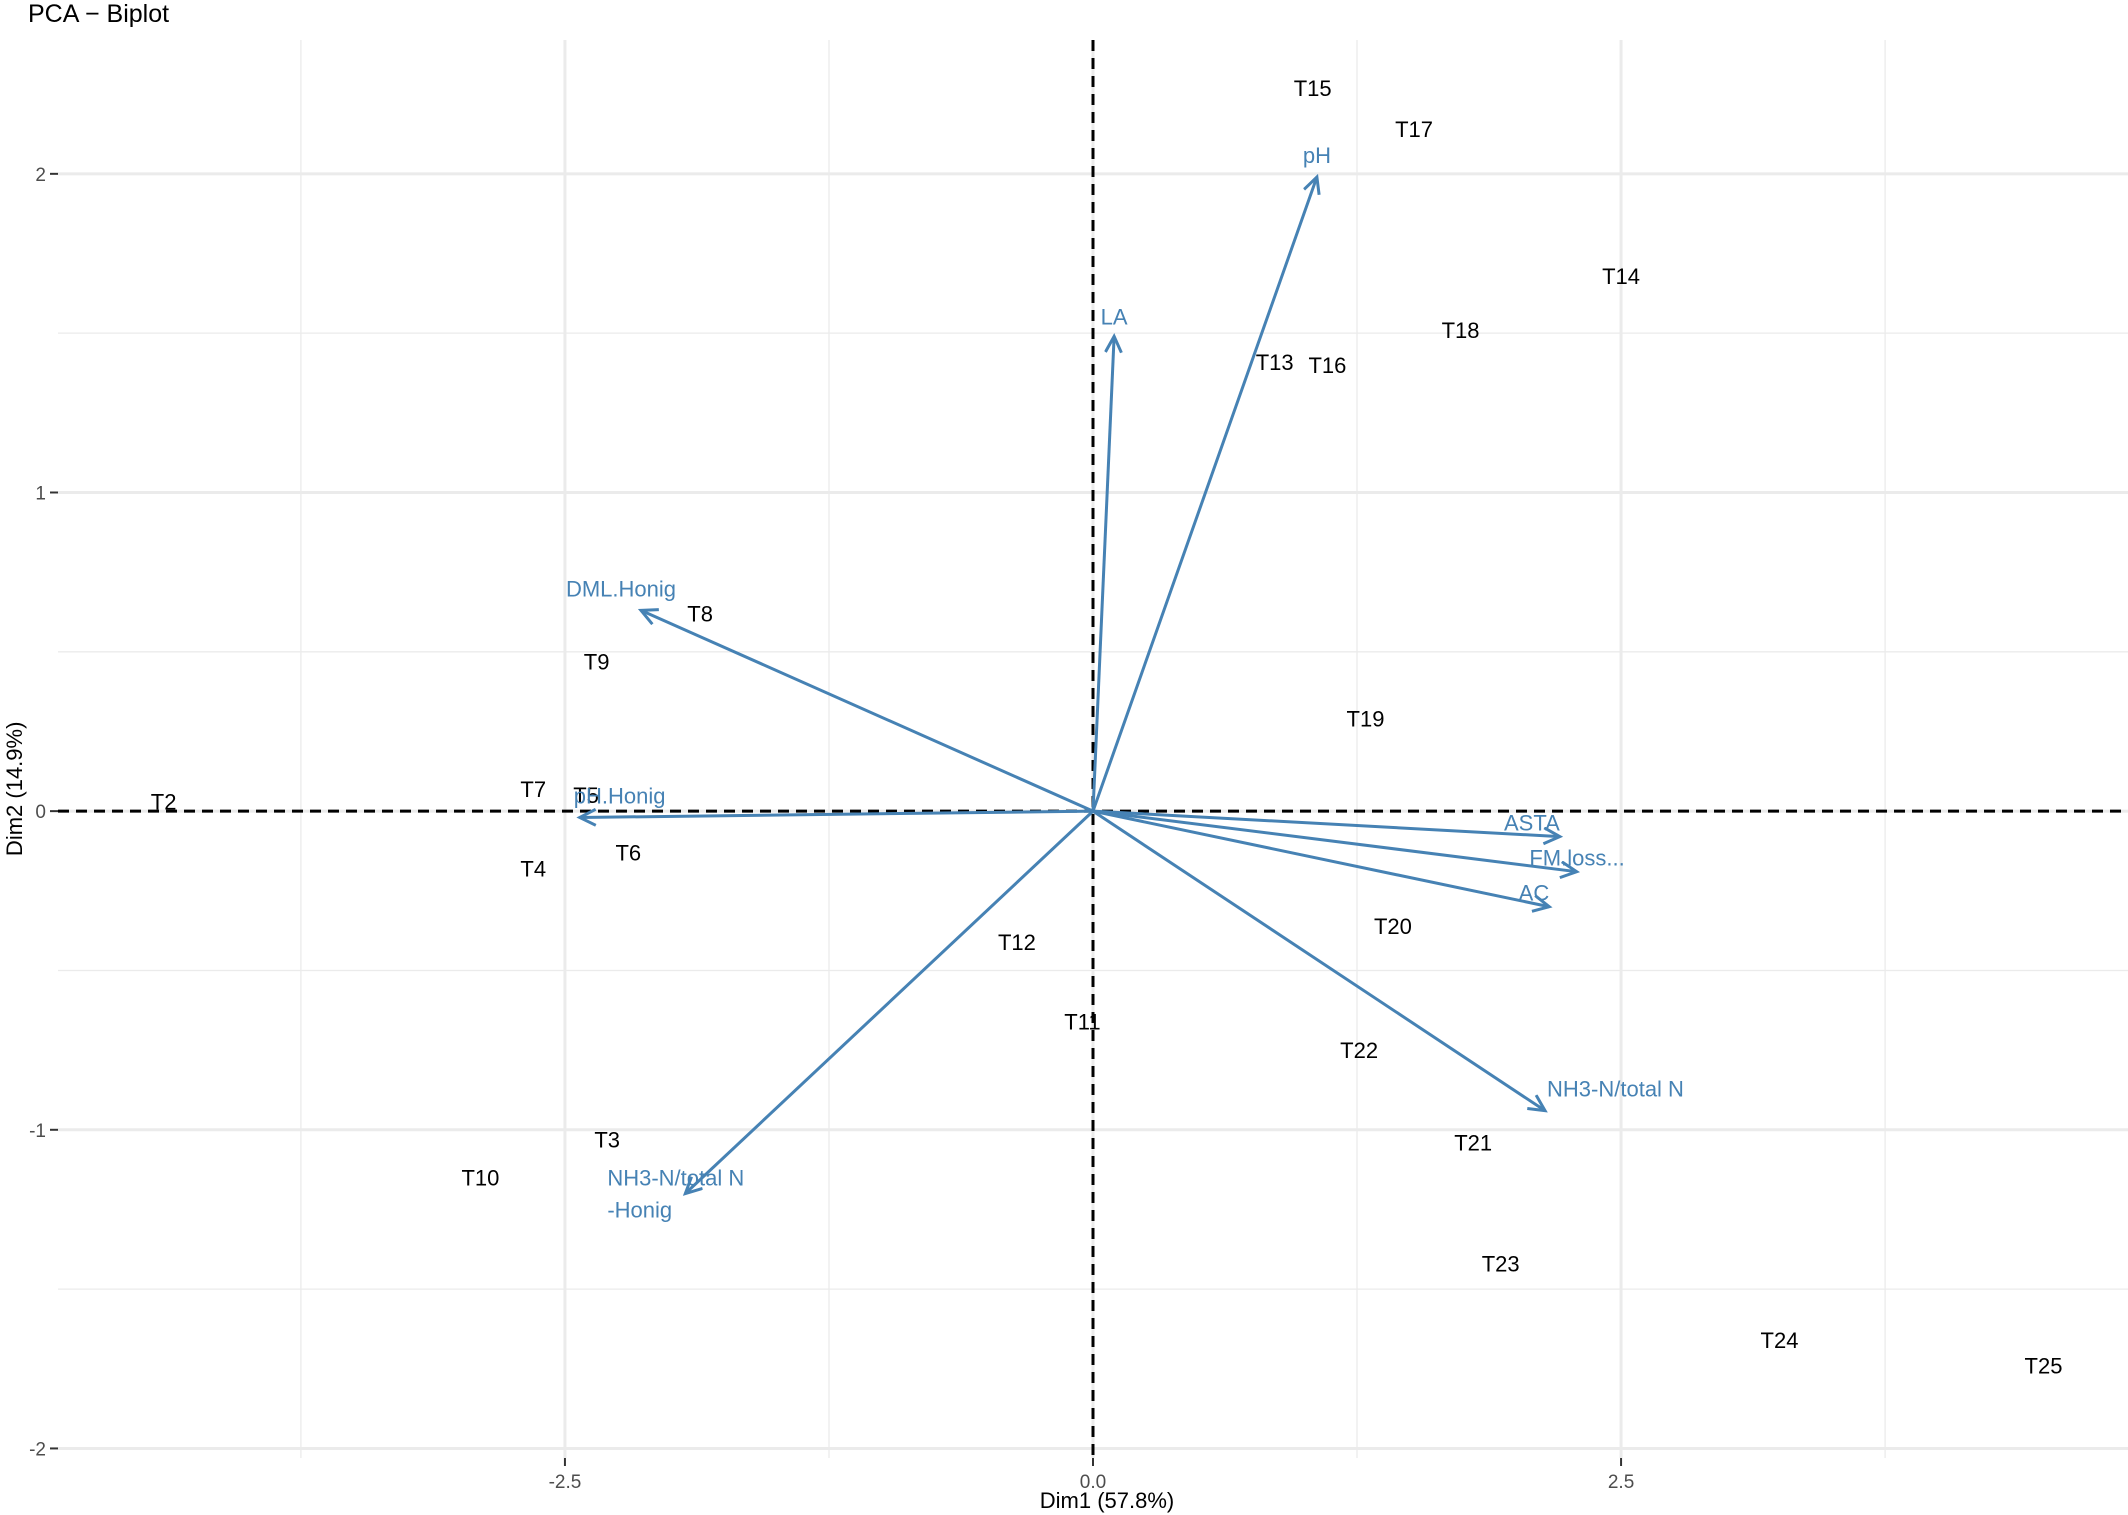 The image size is (2128, 1515). I want to click on y-tick-label: 2, so click(40, 175).